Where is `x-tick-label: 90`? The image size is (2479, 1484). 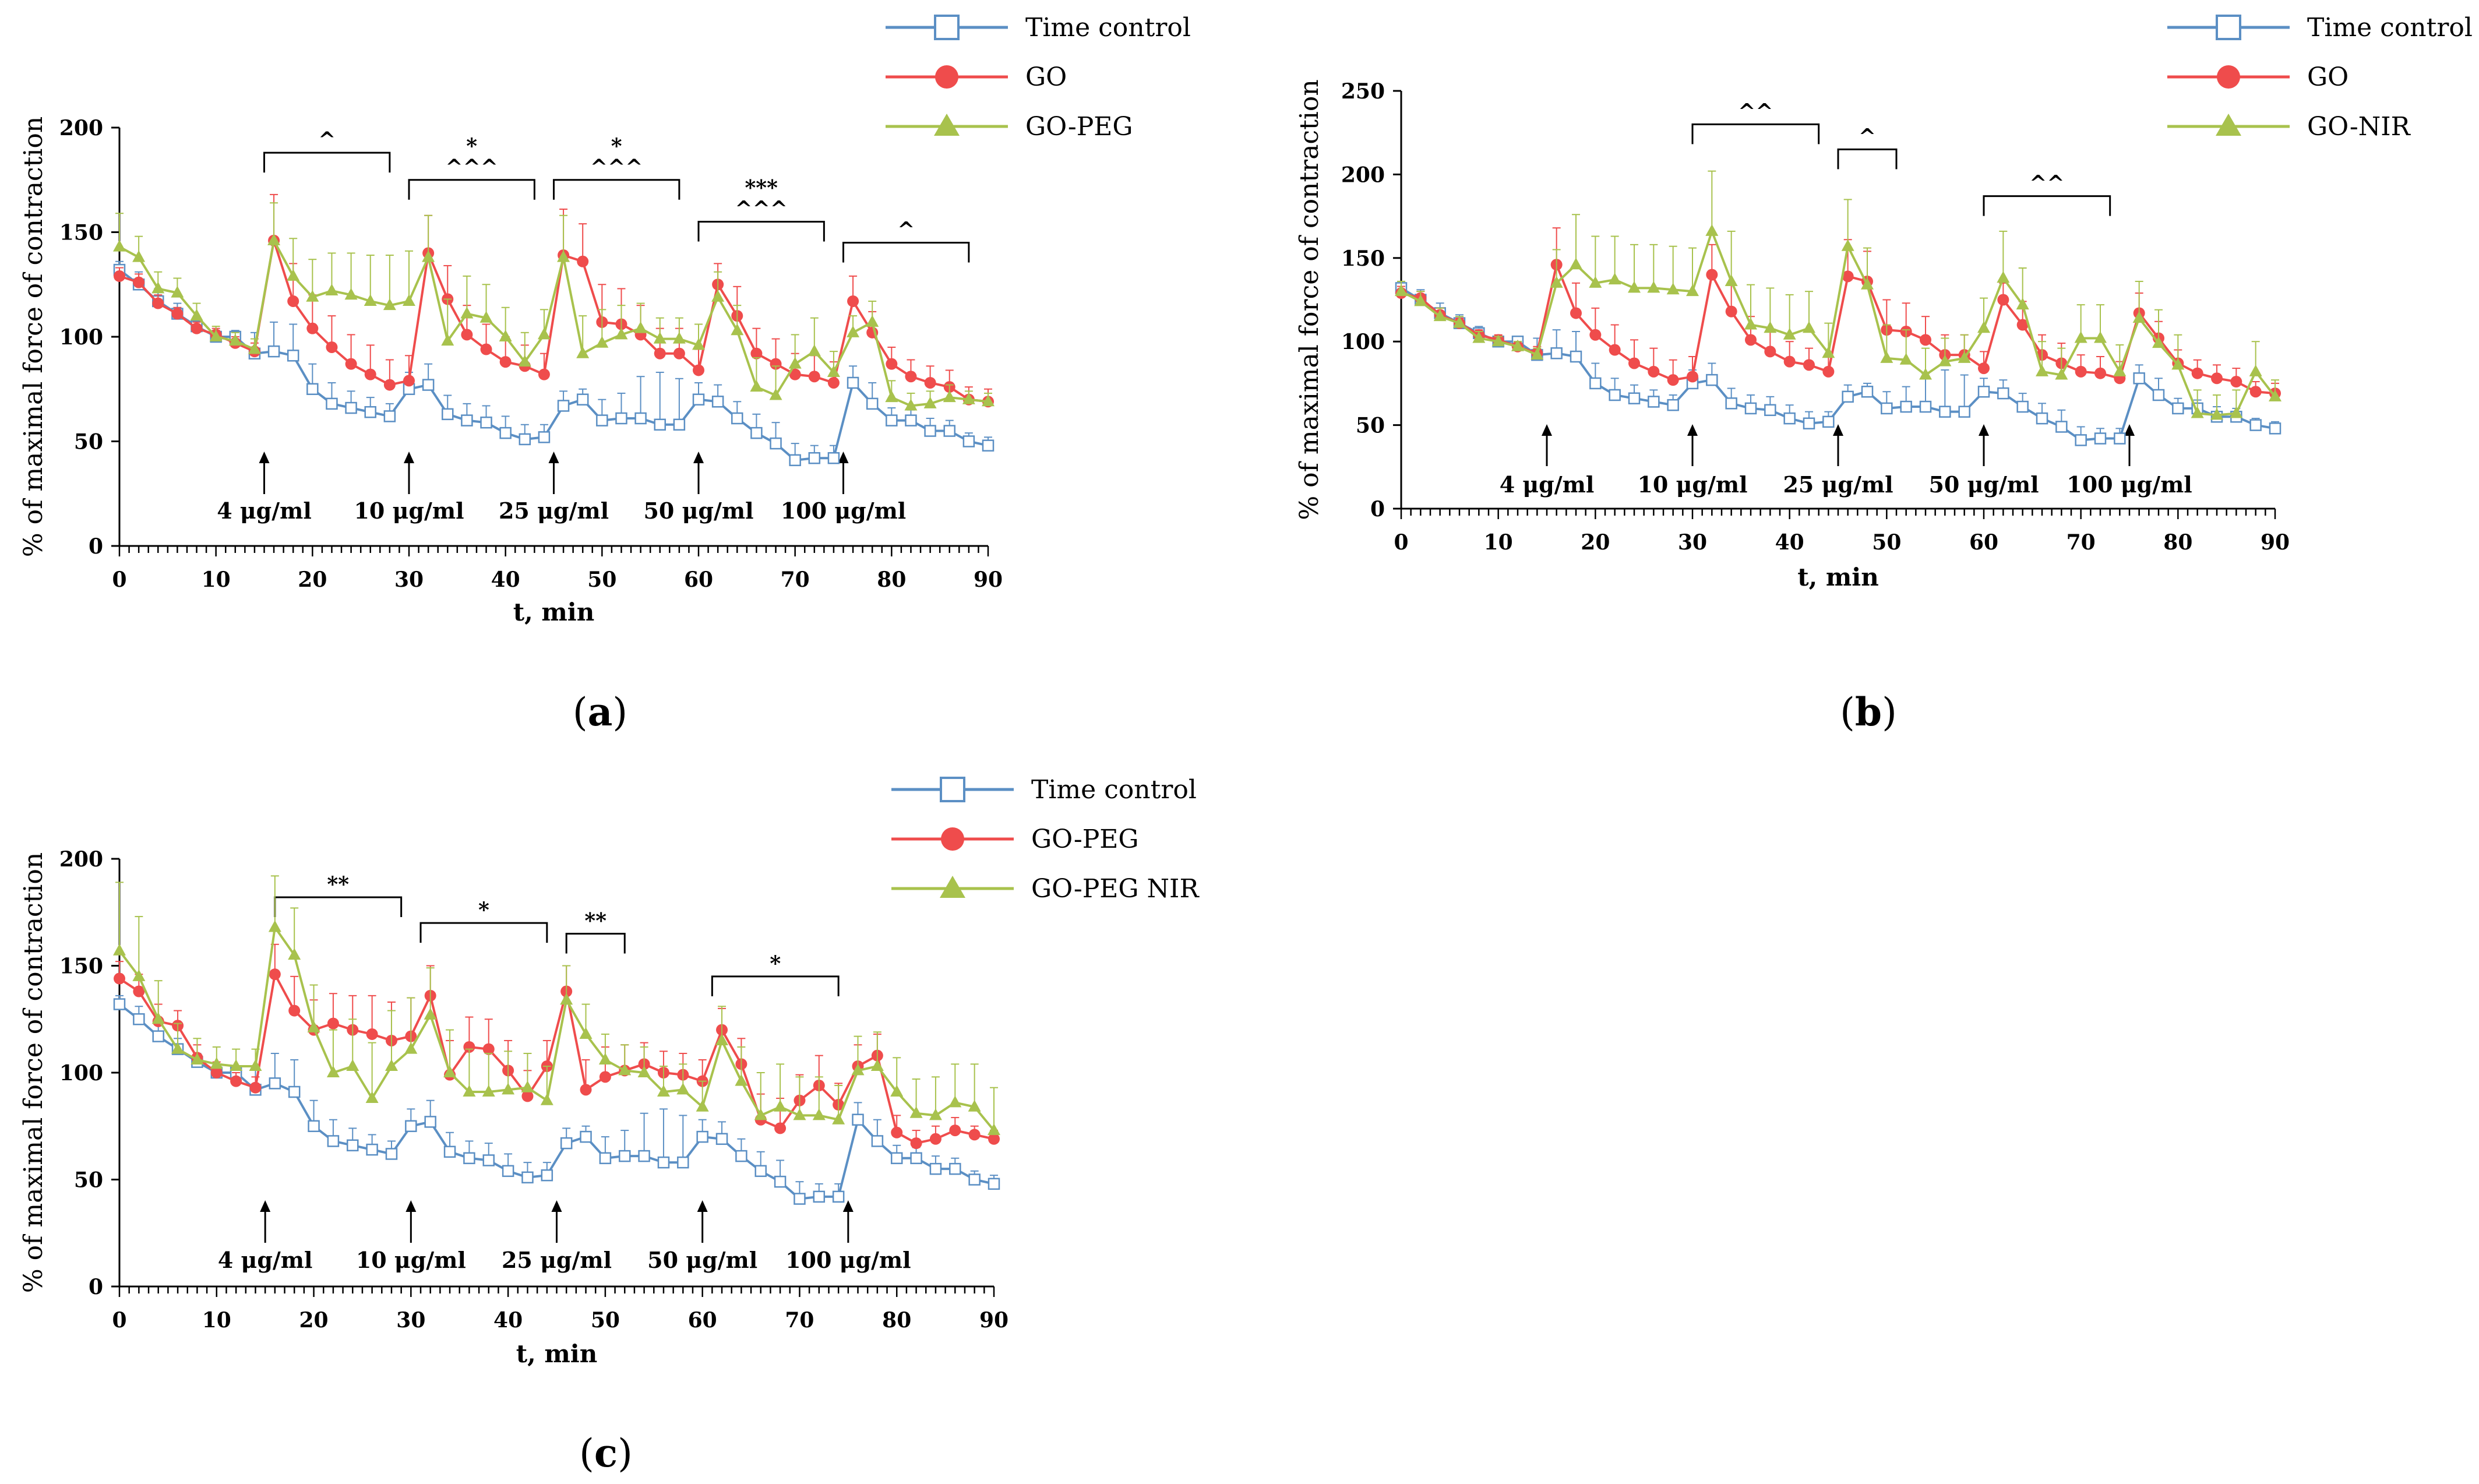
x-tick-label: 90 is located at coordinates (993, 1320).